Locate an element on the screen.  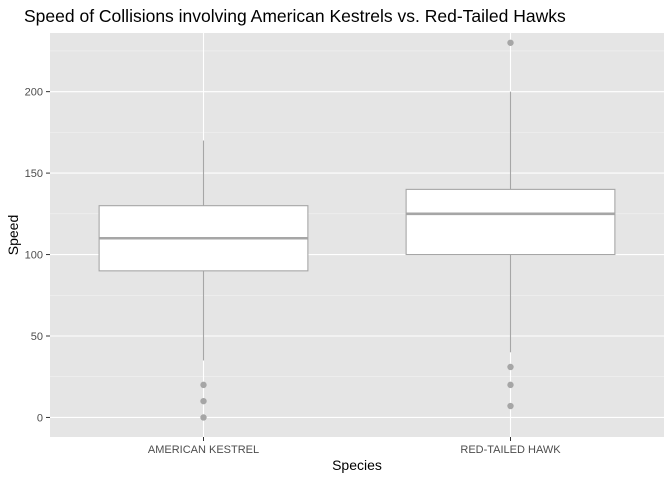
x-axis: AMERICAN KESTREL RED-TAILED HAWK is located at coordinates (354, 446).